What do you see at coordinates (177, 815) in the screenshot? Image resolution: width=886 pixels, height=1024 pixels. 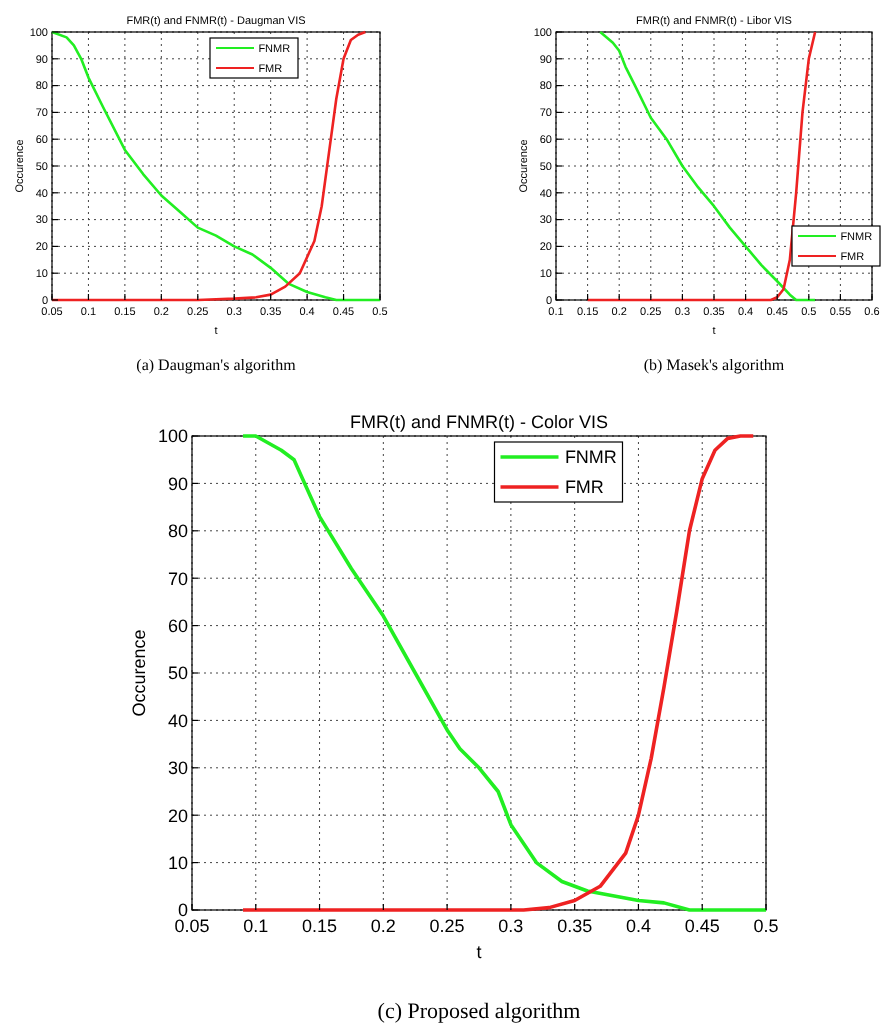 I see `y-tick-label: 20` at bounding box center [177, 815].